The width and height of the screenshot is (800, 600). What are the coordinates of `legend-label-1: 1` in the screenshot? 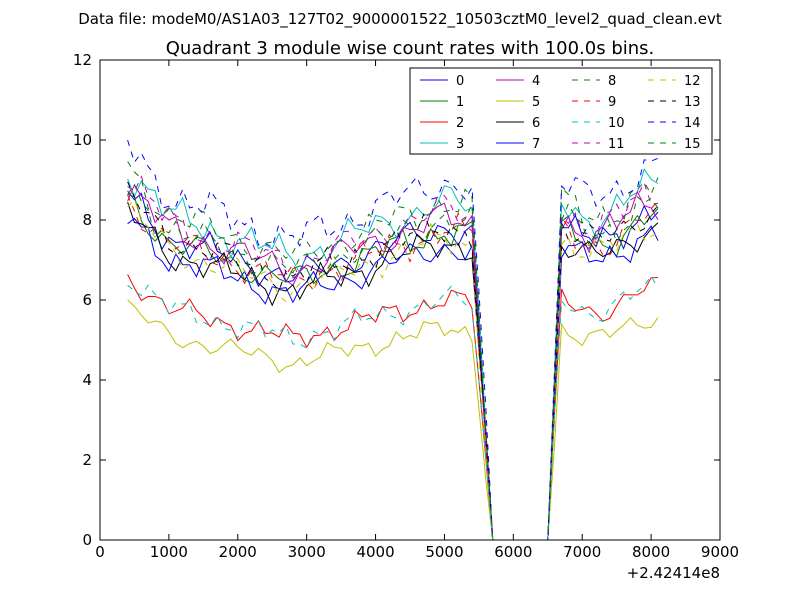 It's located at (460, 102).